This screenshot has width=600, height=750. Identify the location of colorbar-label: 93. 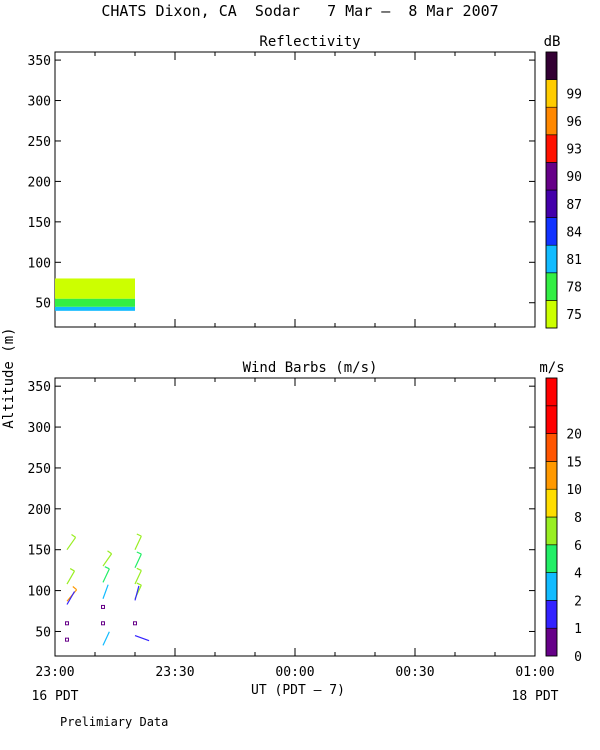
(574, 150).